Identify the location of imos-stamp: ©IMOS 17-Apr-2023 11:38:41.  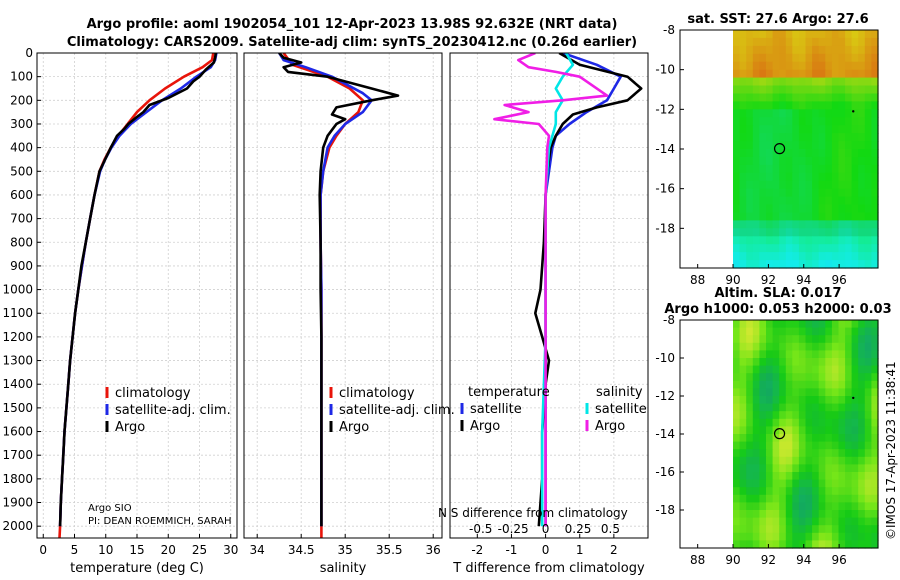
(891, 450).